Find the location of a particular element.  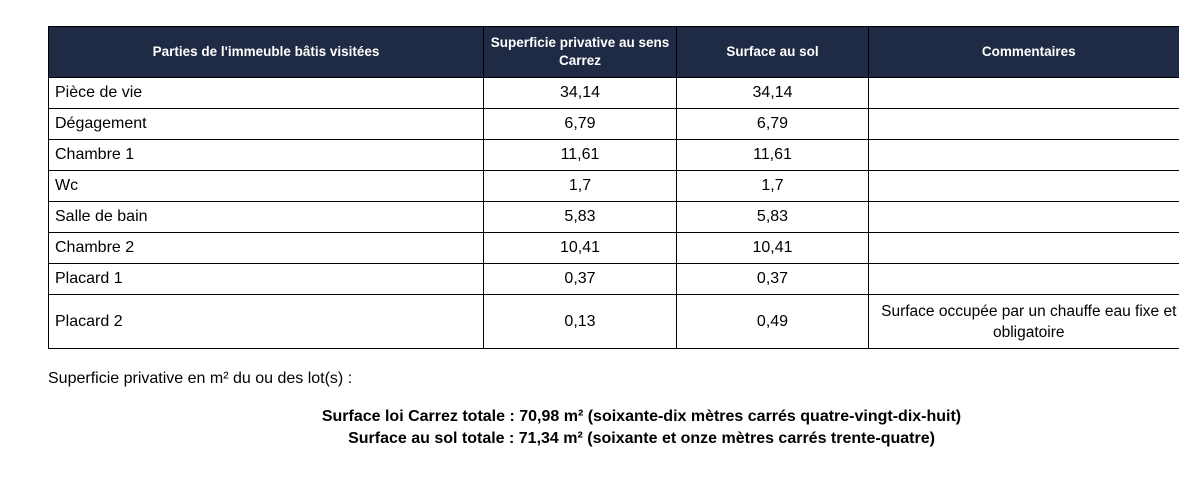

room-name: Salle de bain is located at coordinates (266, 217).